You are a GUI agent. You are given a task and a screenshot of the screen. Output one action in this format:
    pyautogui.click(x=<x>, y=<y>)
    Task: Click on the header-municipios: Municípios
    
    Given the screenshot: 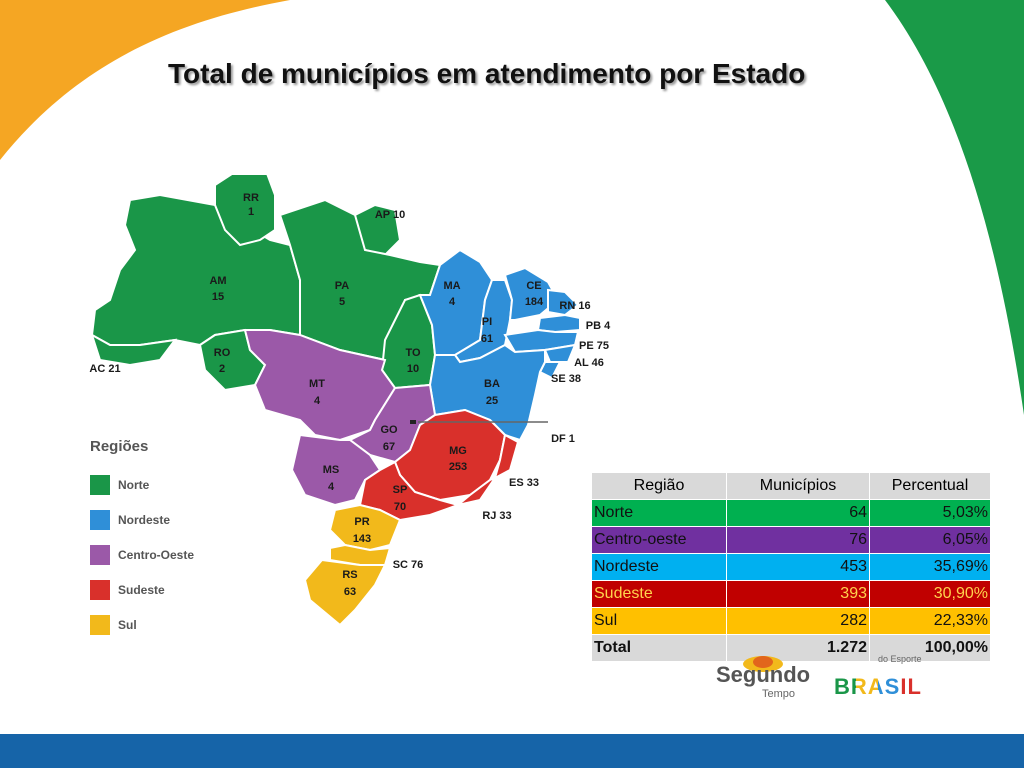 What is the action you would take?
    pyautogui.click(x=798, y=486)
    